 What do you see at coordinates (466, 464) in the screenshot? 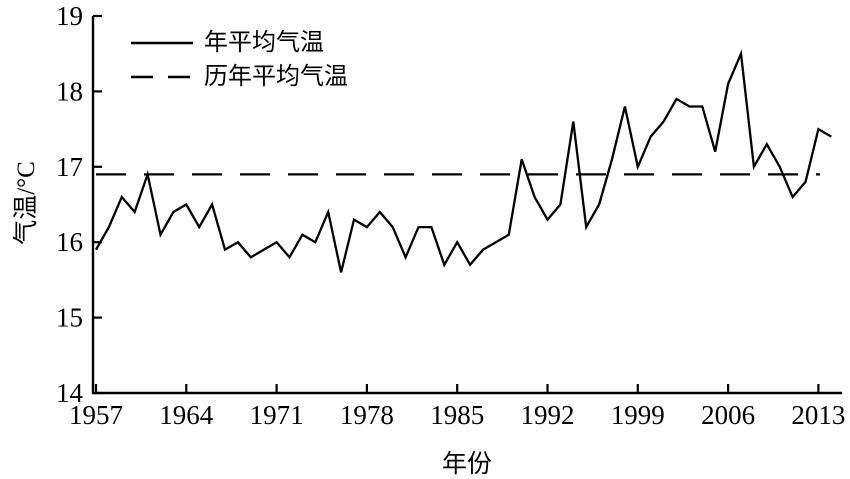
I see `x-axis-title: 年份` at bounding box center [466, 464].